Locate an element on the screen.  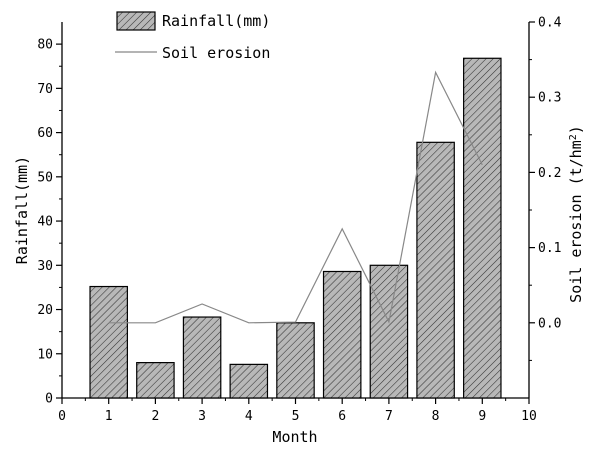
left-axis-title: Rainfall(mm) is located at coordinates (22, 210).